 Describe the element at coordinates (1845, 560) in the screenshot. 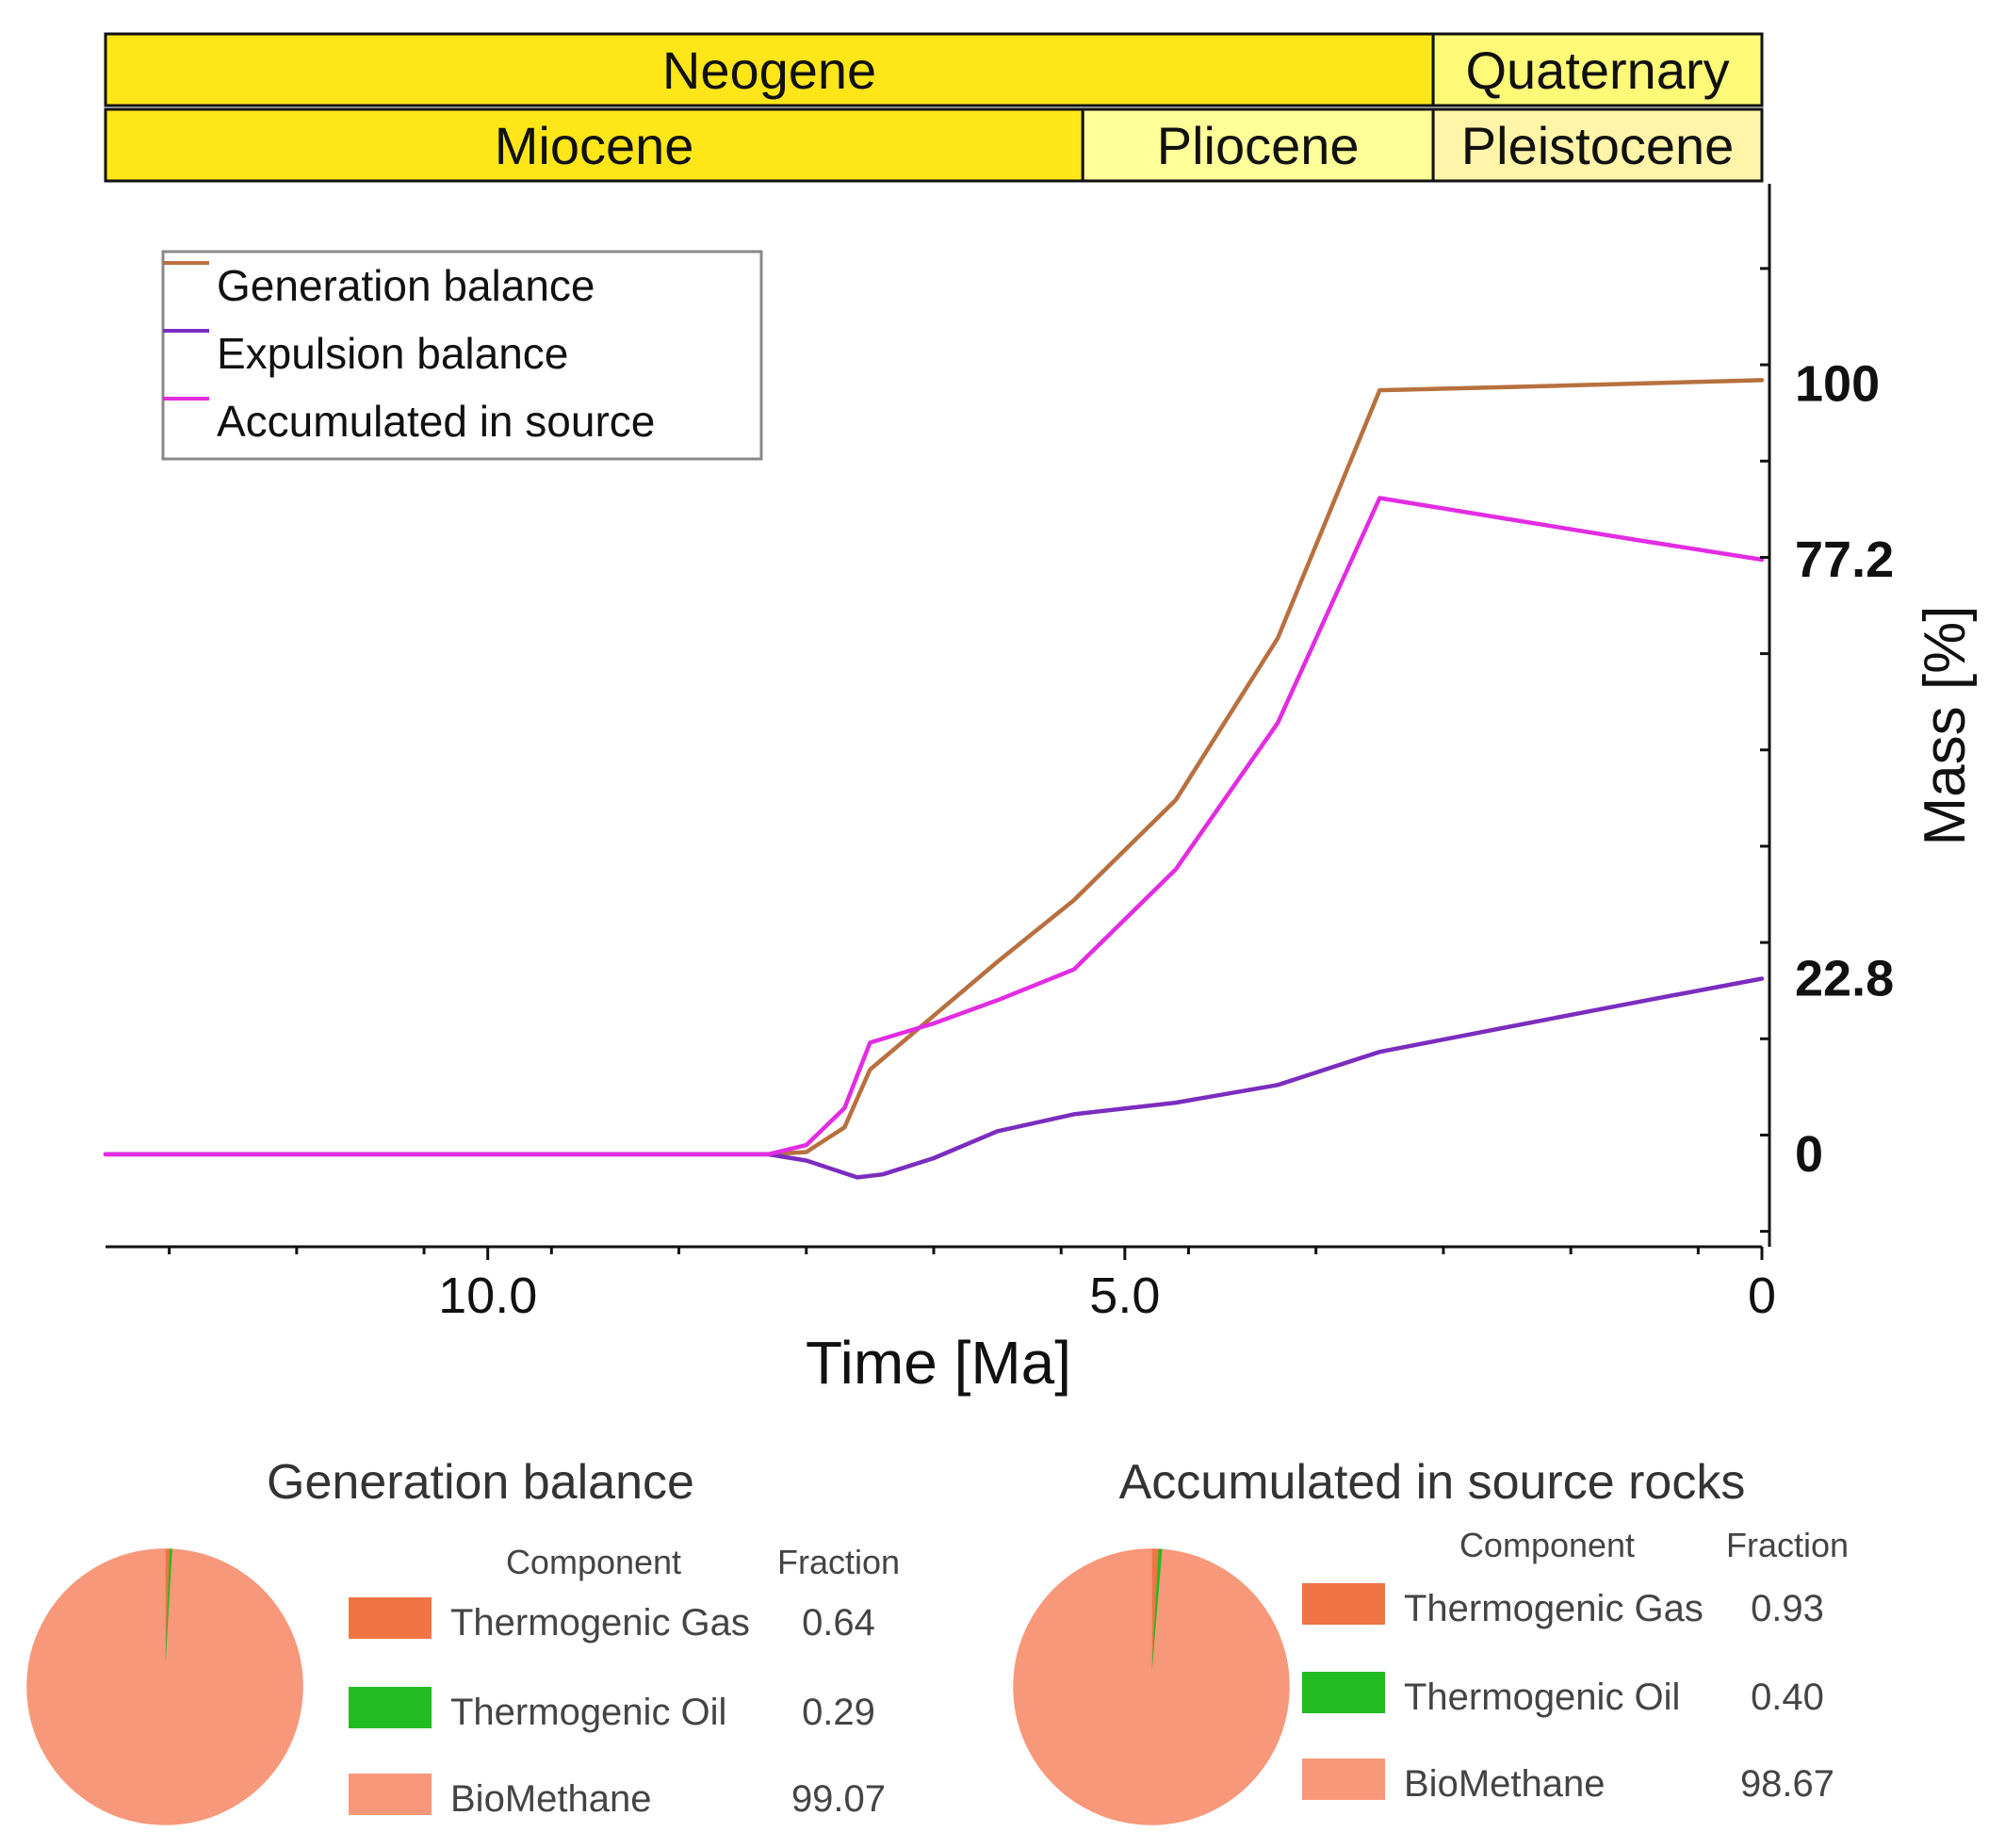

I see `y-tick-label: 77.2` at that location.